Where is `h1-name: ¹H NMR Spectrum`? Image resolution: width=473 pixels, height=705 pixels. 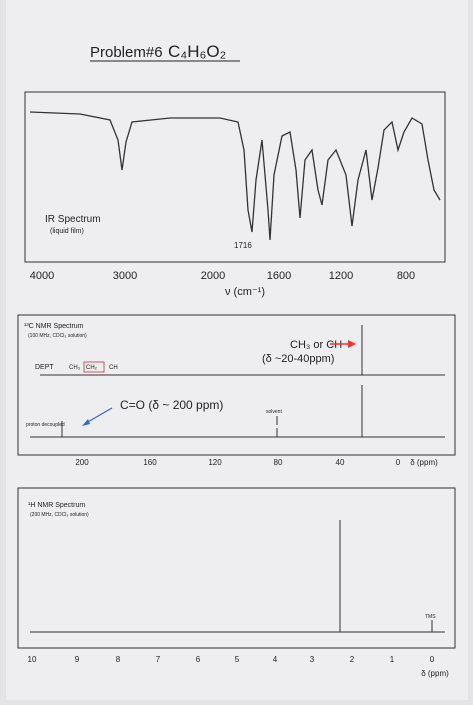
h1-name: ¹H NMR Spectrum is located at coordinates (56, 505).